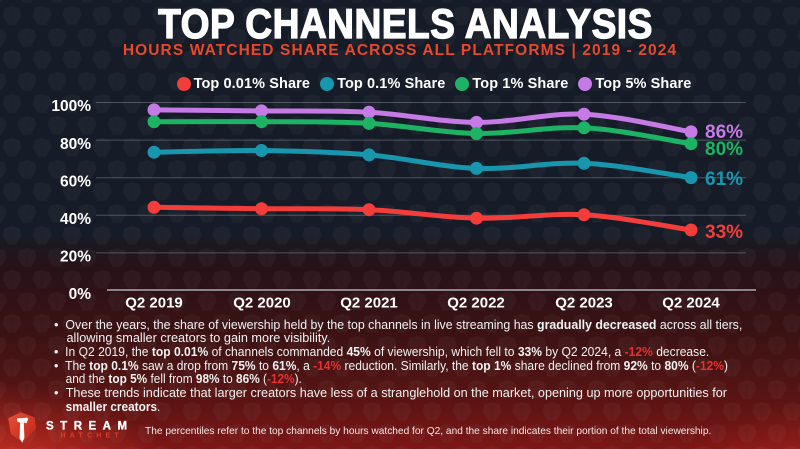 The width and height of the screenshot is (800, 449). I want to click on svg-text: 100%, so click(71, 106).